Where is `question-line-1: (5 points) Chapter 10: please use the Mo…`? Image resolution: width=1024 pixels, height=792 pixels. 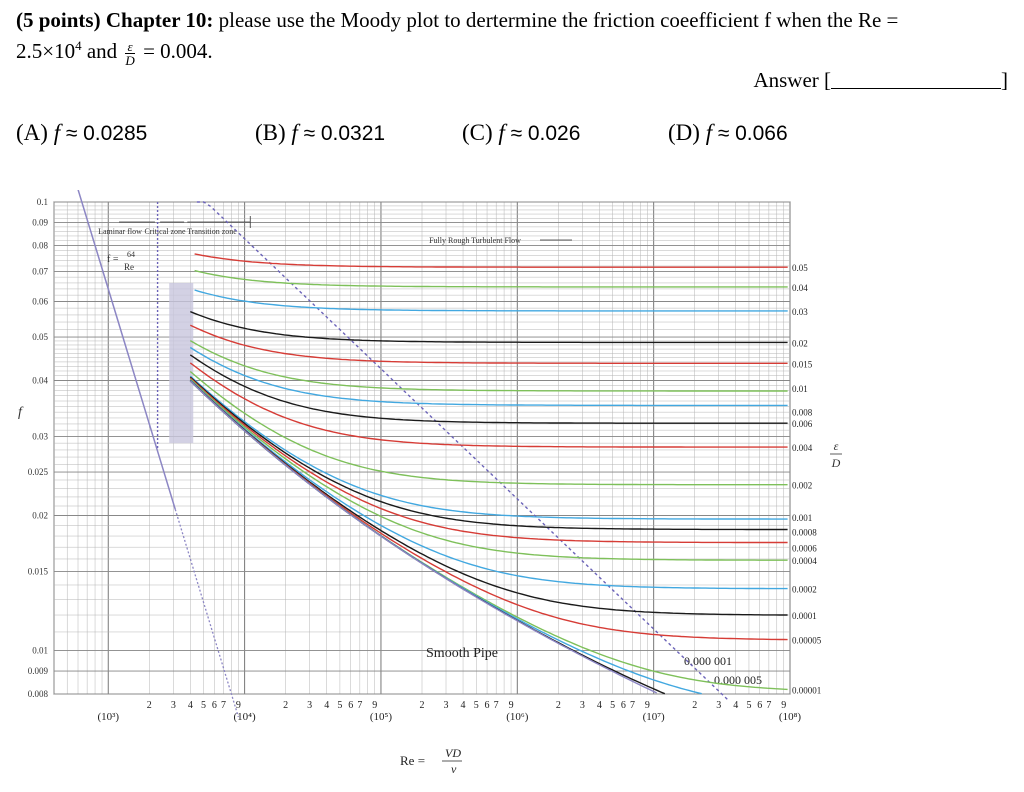 question-line-1: (5 points) Chapter 10: please use the Mo… is located at coordinates (457, 20).